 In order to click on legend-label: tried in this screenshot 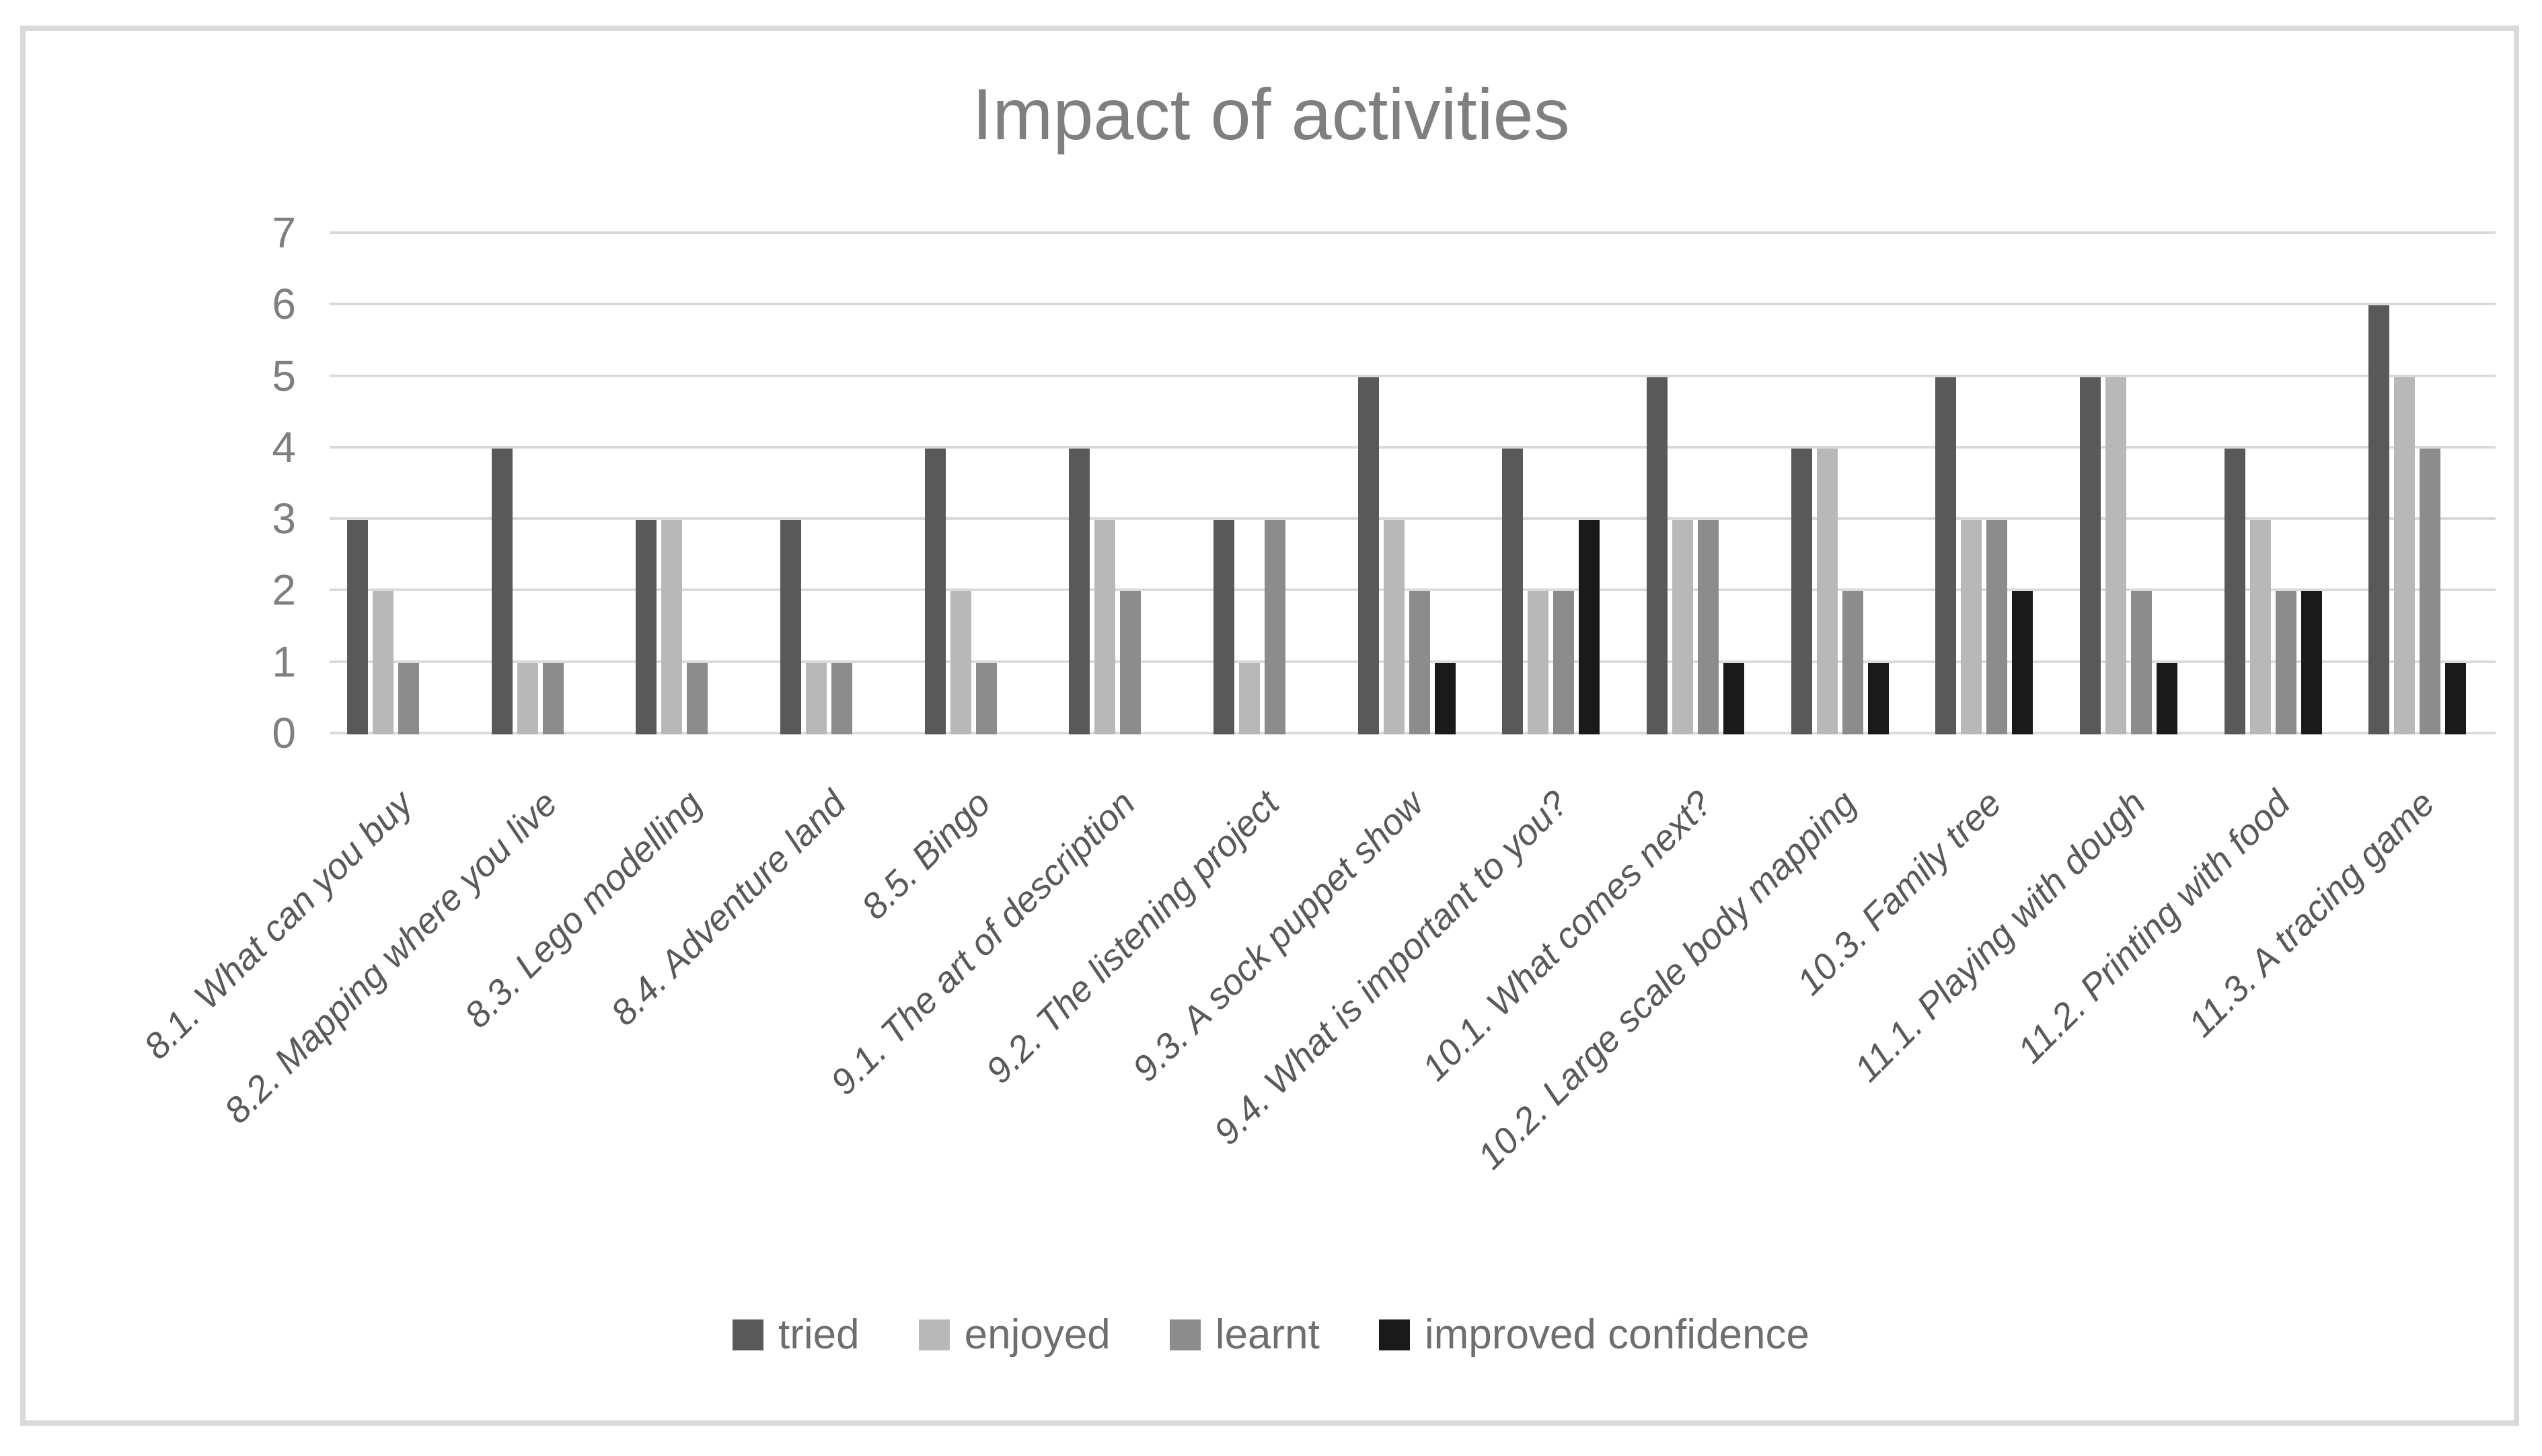, I will do `click(819, 1334)`.